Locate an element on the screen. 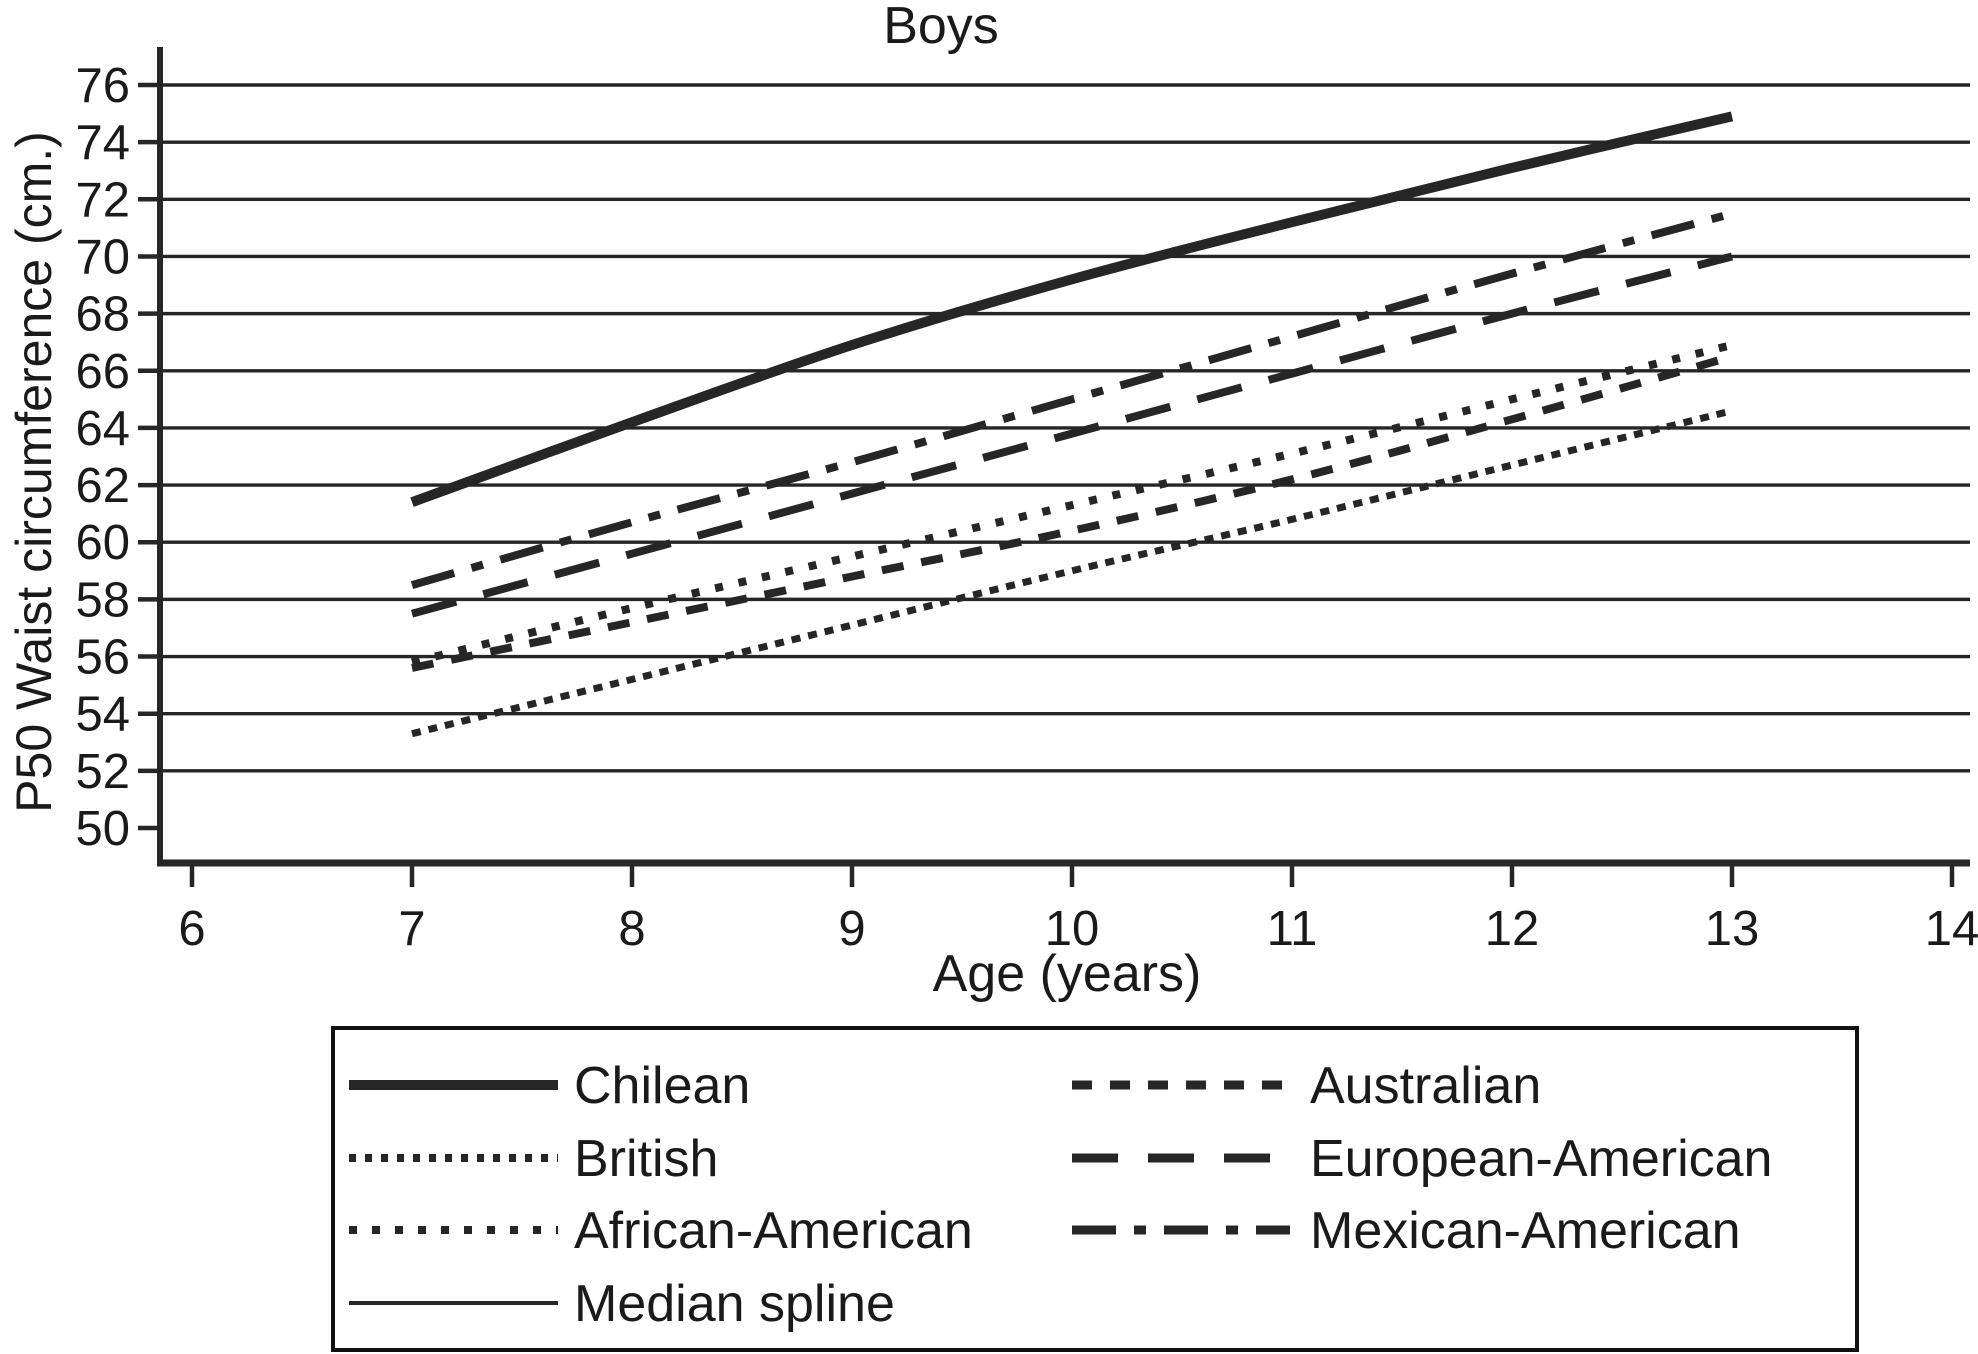  x-tick-label-14: 14 is located at coordinates (1951, 929).